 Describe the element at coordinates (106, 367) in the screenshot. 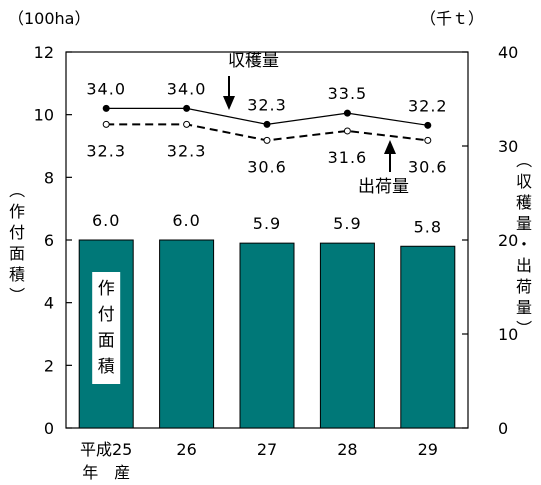

I see `bar-legend-char: 積` at that location.